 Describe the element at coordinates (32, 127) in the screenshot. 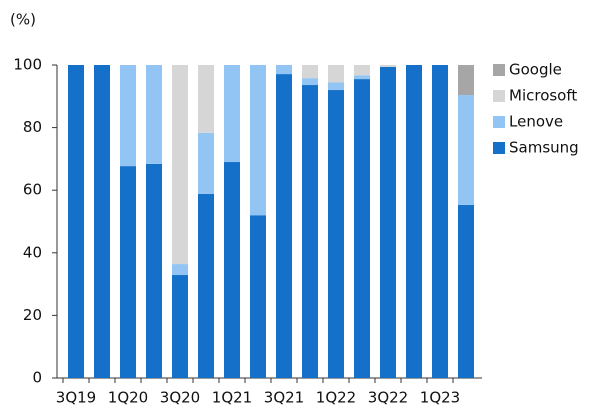

I see `y-tick-label: 80` at that location.